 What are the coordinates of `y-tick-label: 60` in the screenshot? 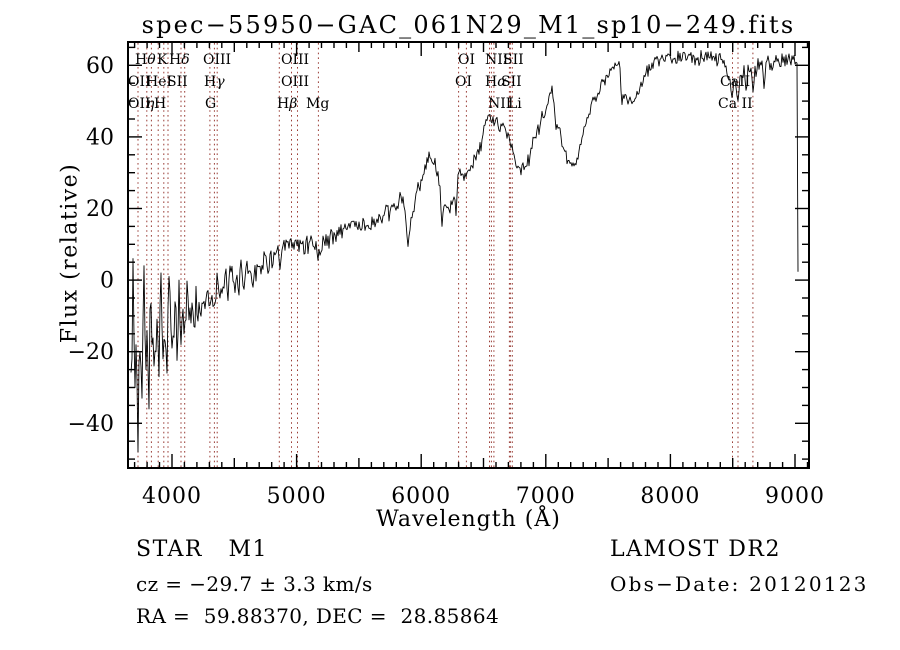 It's located at (100, 66).